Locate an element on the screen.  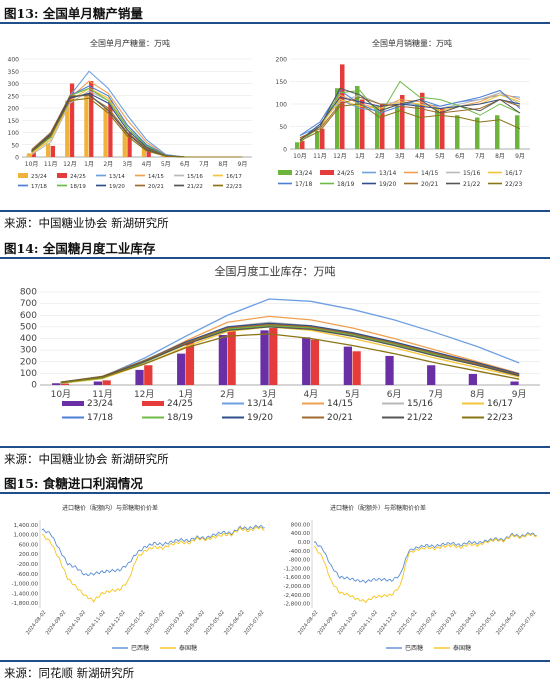
chart-title: 进口糖价（配额内）与郑糖期价价差 is located at coordinates (110, 508).